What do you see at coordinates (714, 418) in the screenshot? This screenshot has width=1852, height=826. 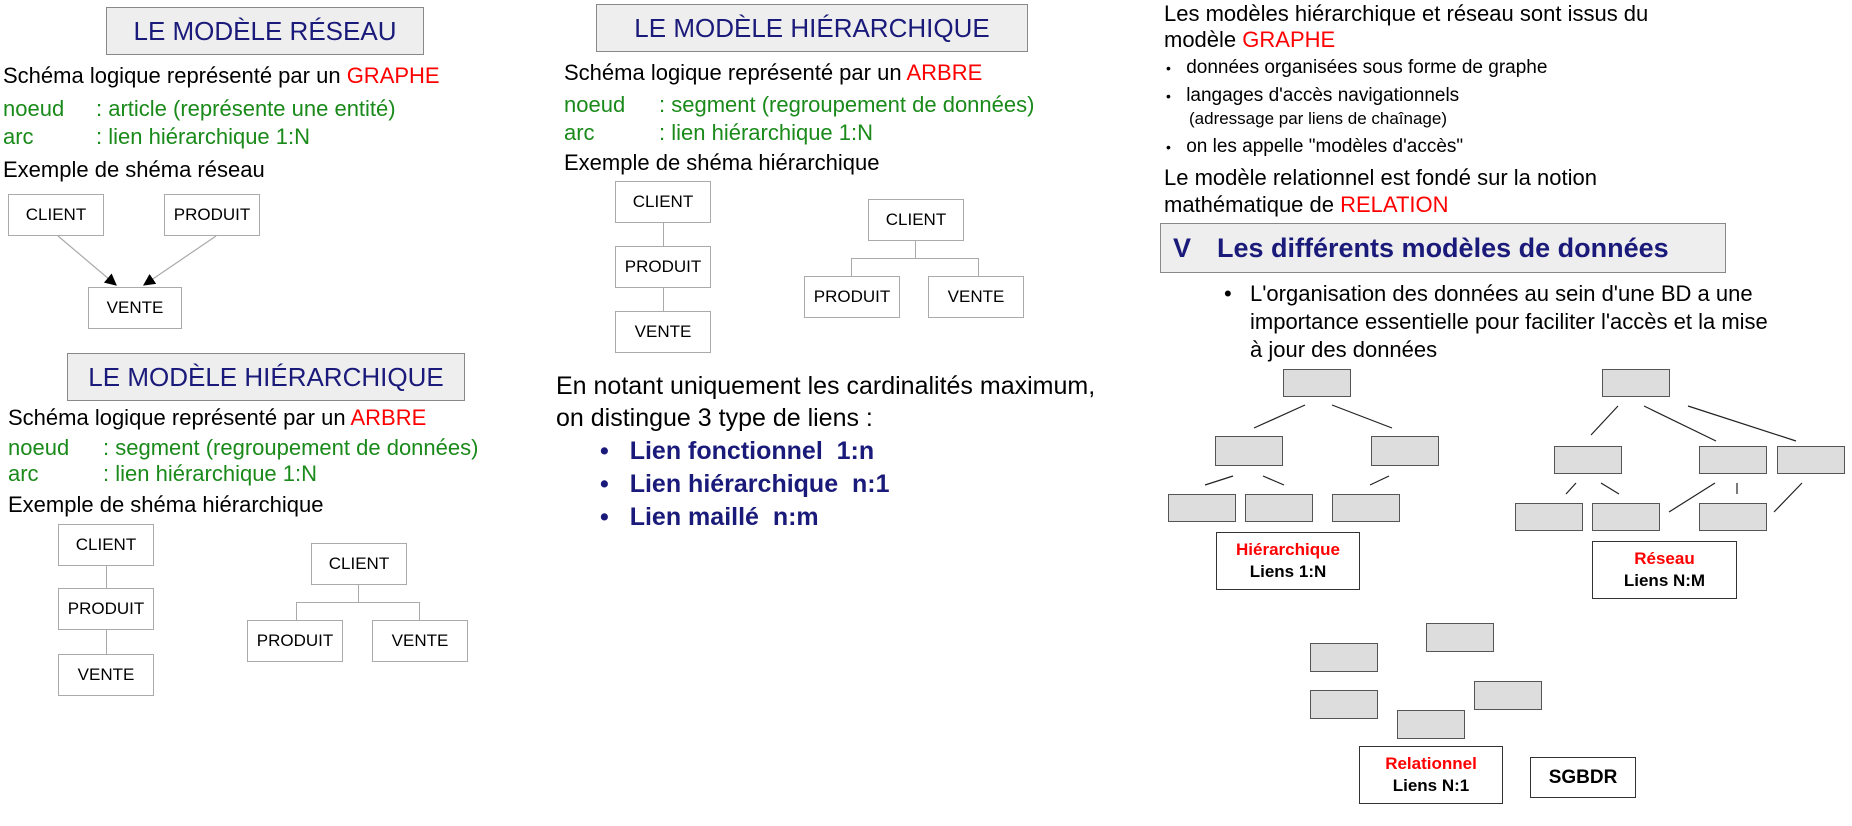 I see `cardinality-intro-2: on distingue 3 type de liens :` at bounding box center [714, 418].